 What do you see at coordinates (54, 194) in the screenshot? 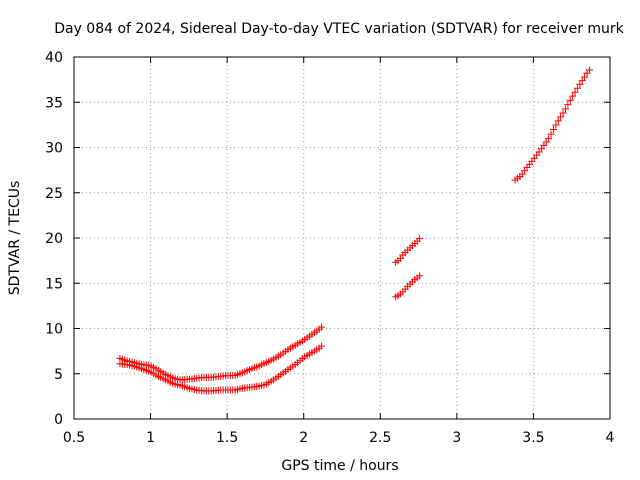
I see `y-tick-label: 25` at bounding box center [54, 194].